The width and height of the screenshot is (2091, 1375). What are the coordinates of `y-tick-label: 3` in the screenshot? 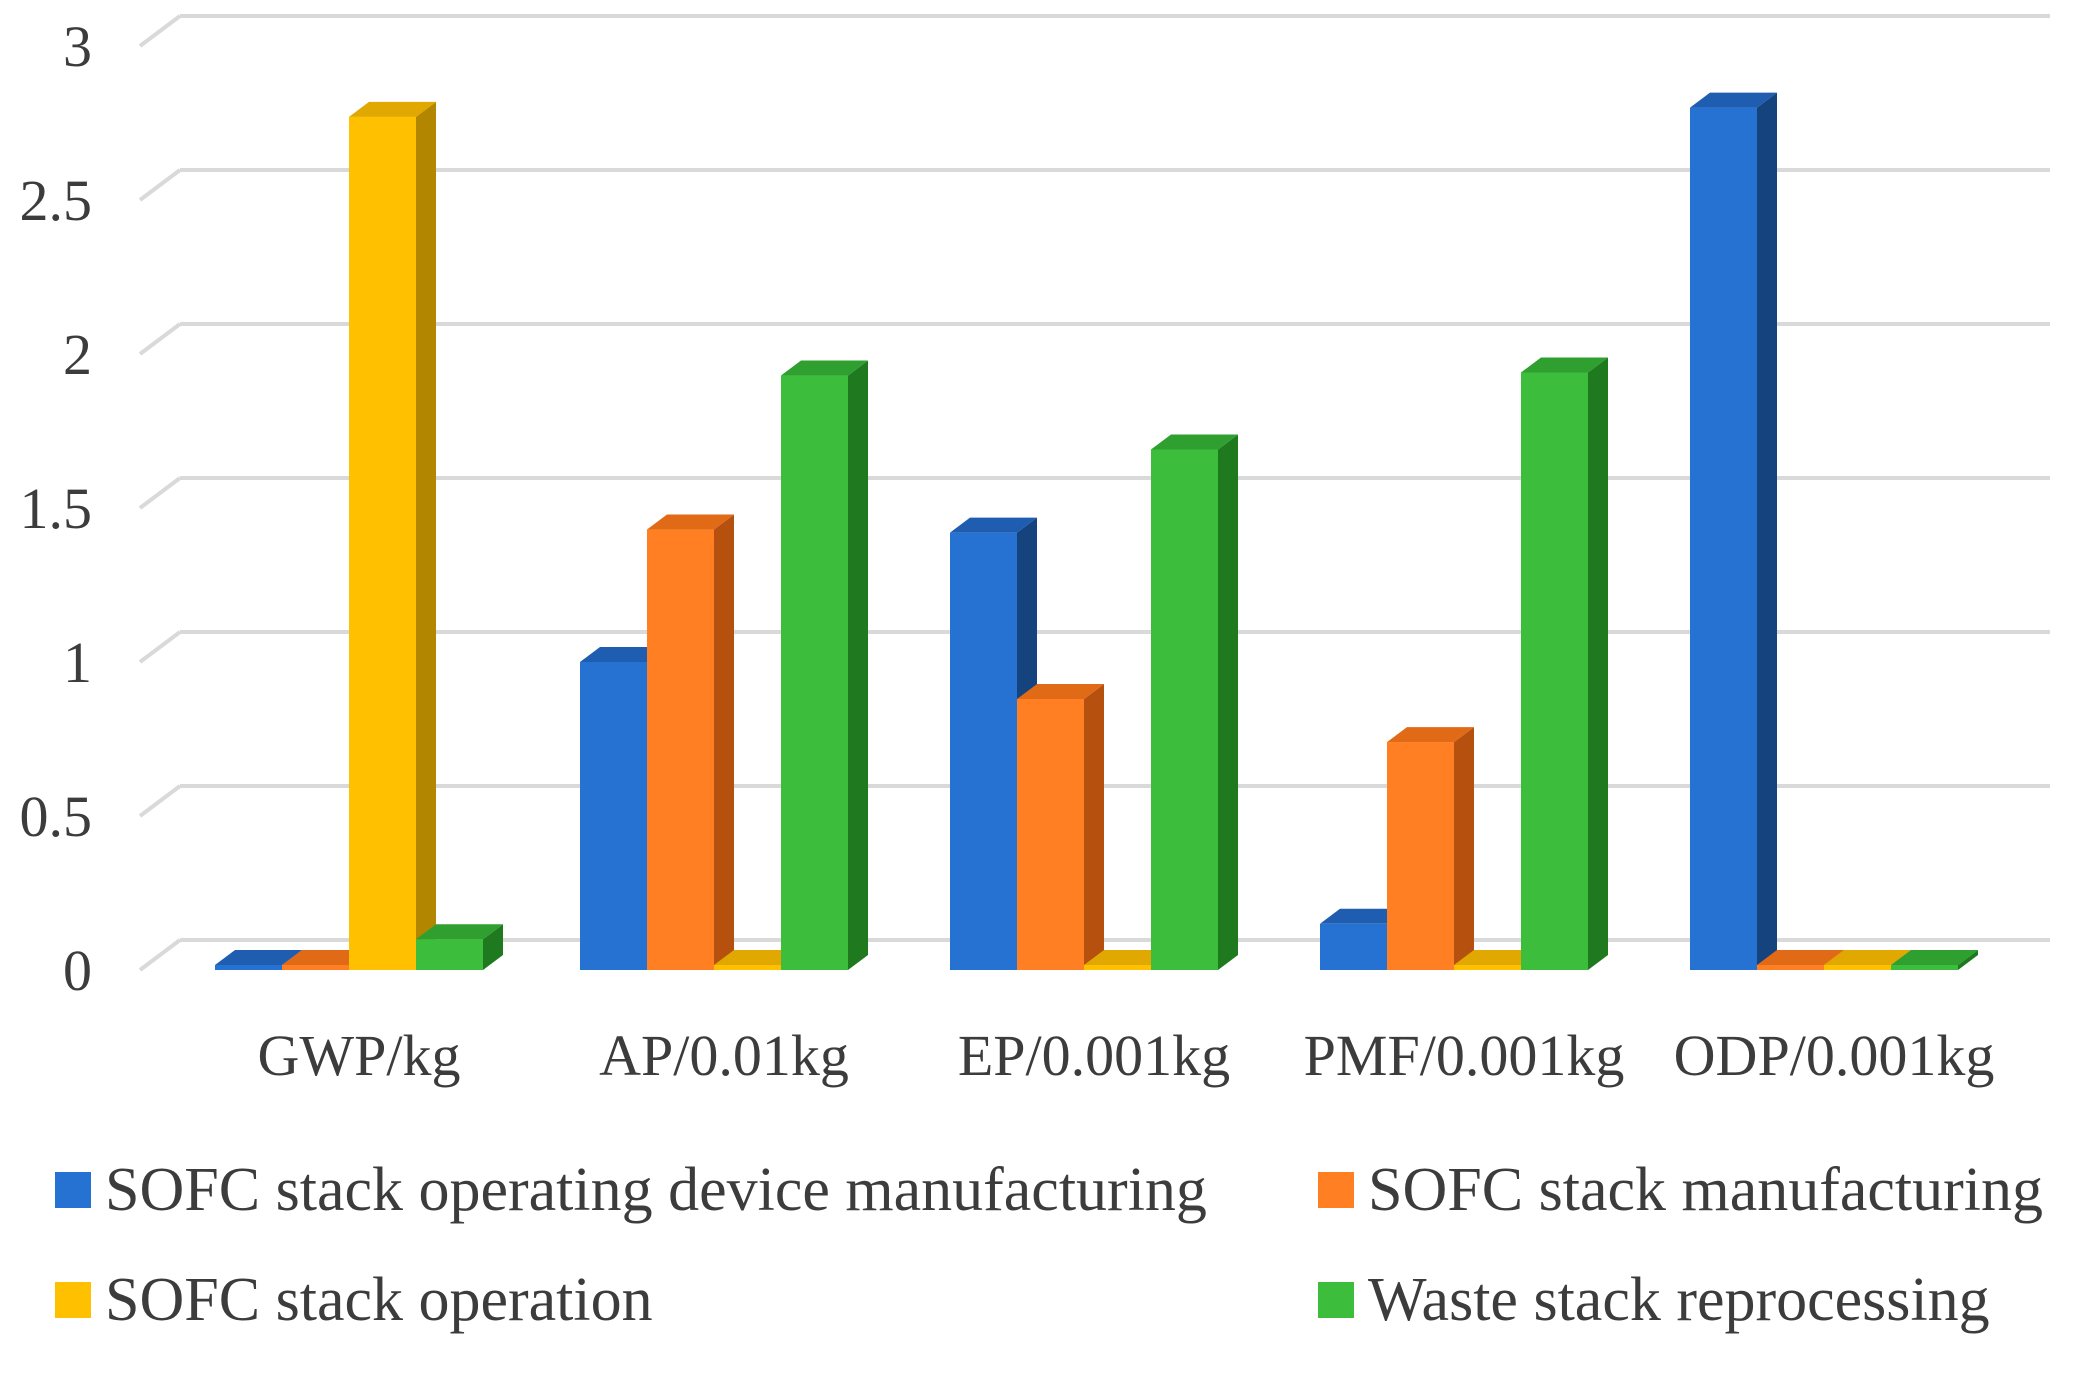 It's located at (77, 46).